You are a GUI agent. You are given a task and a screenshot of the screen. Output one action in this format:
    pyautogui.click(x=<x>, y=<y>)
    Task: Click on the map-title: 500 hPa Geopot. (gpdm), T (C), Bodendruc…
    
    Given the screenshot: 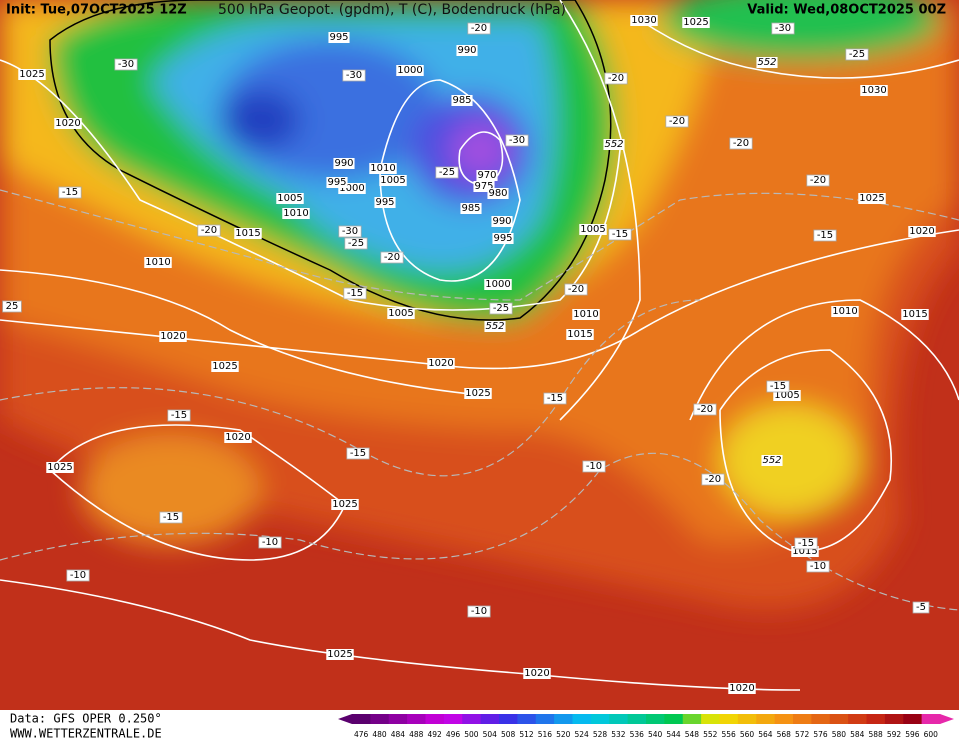 What is the action you would take?
    pyautogui.click(x=392, y=10)
    